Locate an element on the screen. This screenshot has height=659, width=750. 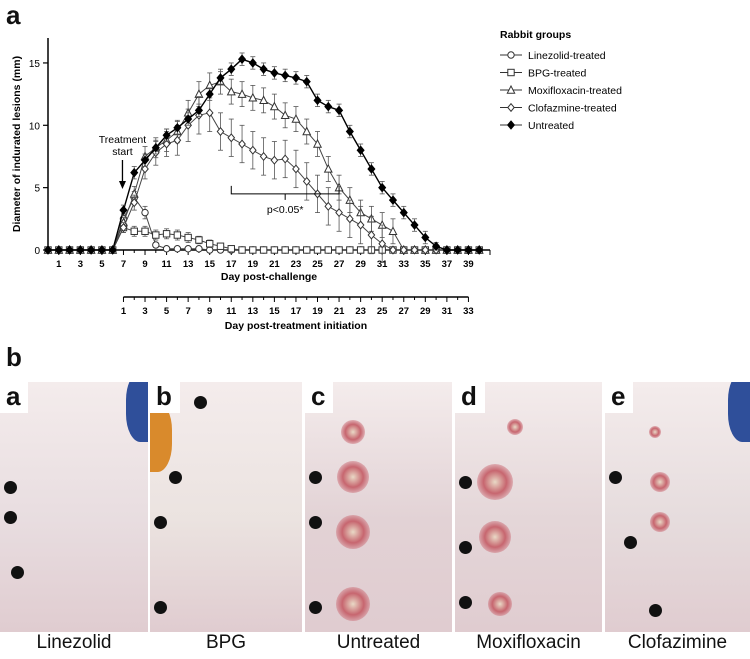
x2-tick-label: 15 is located at coordinates (274, 311).